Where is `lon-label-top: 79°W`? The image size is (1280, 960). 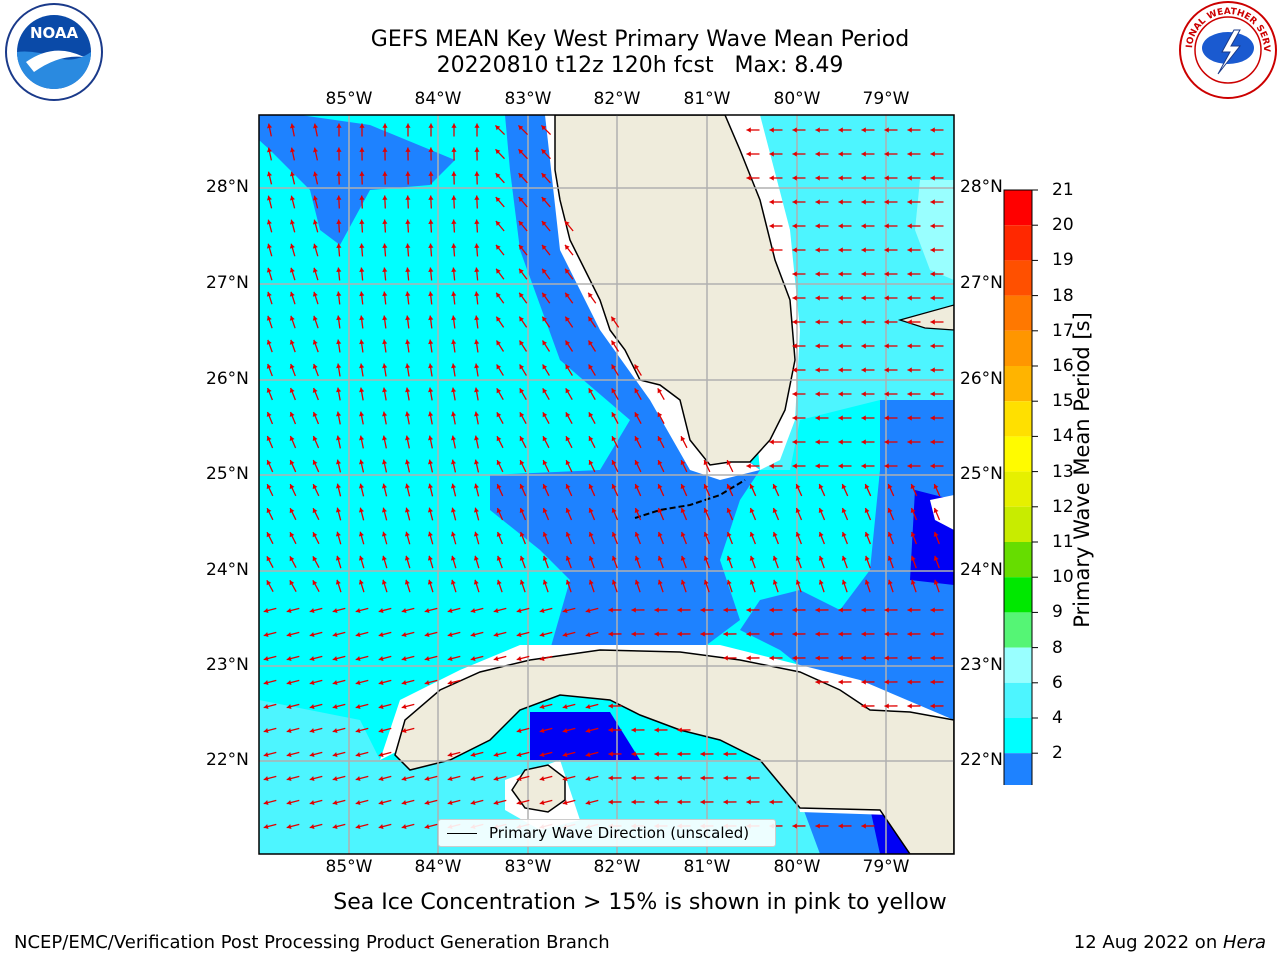
lon-label-top: 79°W is located at coordinates (886, 99).